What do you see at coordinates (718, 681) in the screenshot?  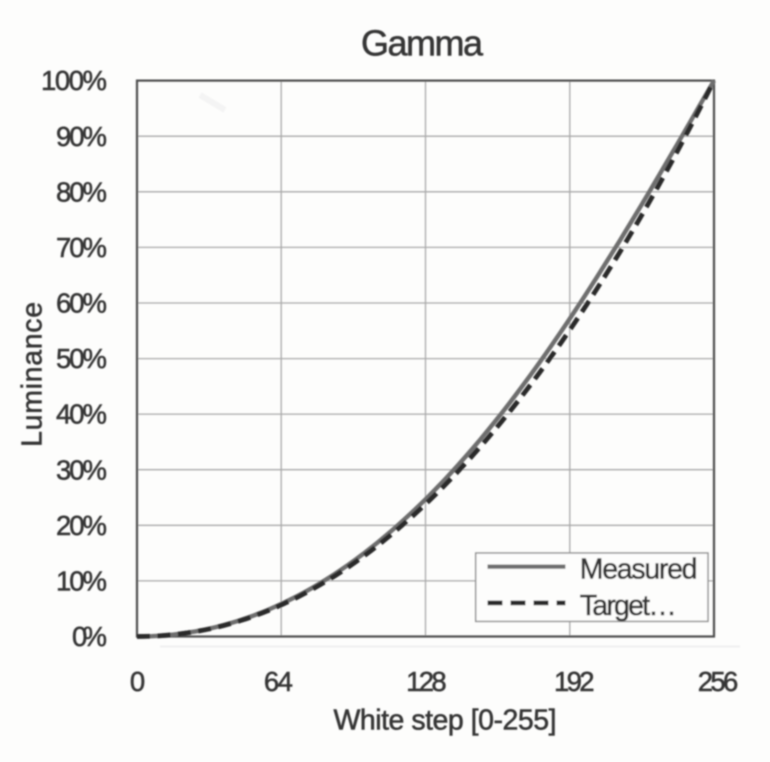 I see `svg-text: 256` at bounding box center [718, 681].